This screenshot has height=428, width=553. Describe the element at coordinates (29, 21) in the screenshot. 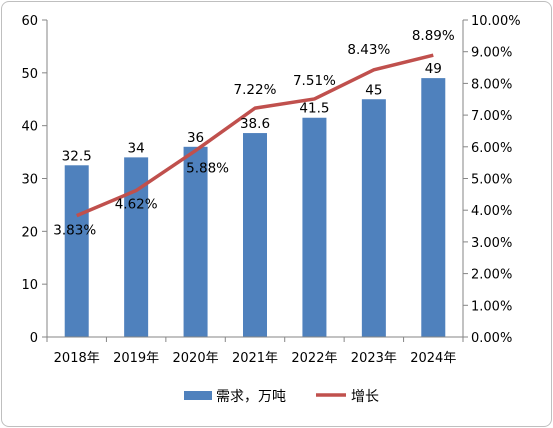

I see `left-tick-label-6: 60` at that location.